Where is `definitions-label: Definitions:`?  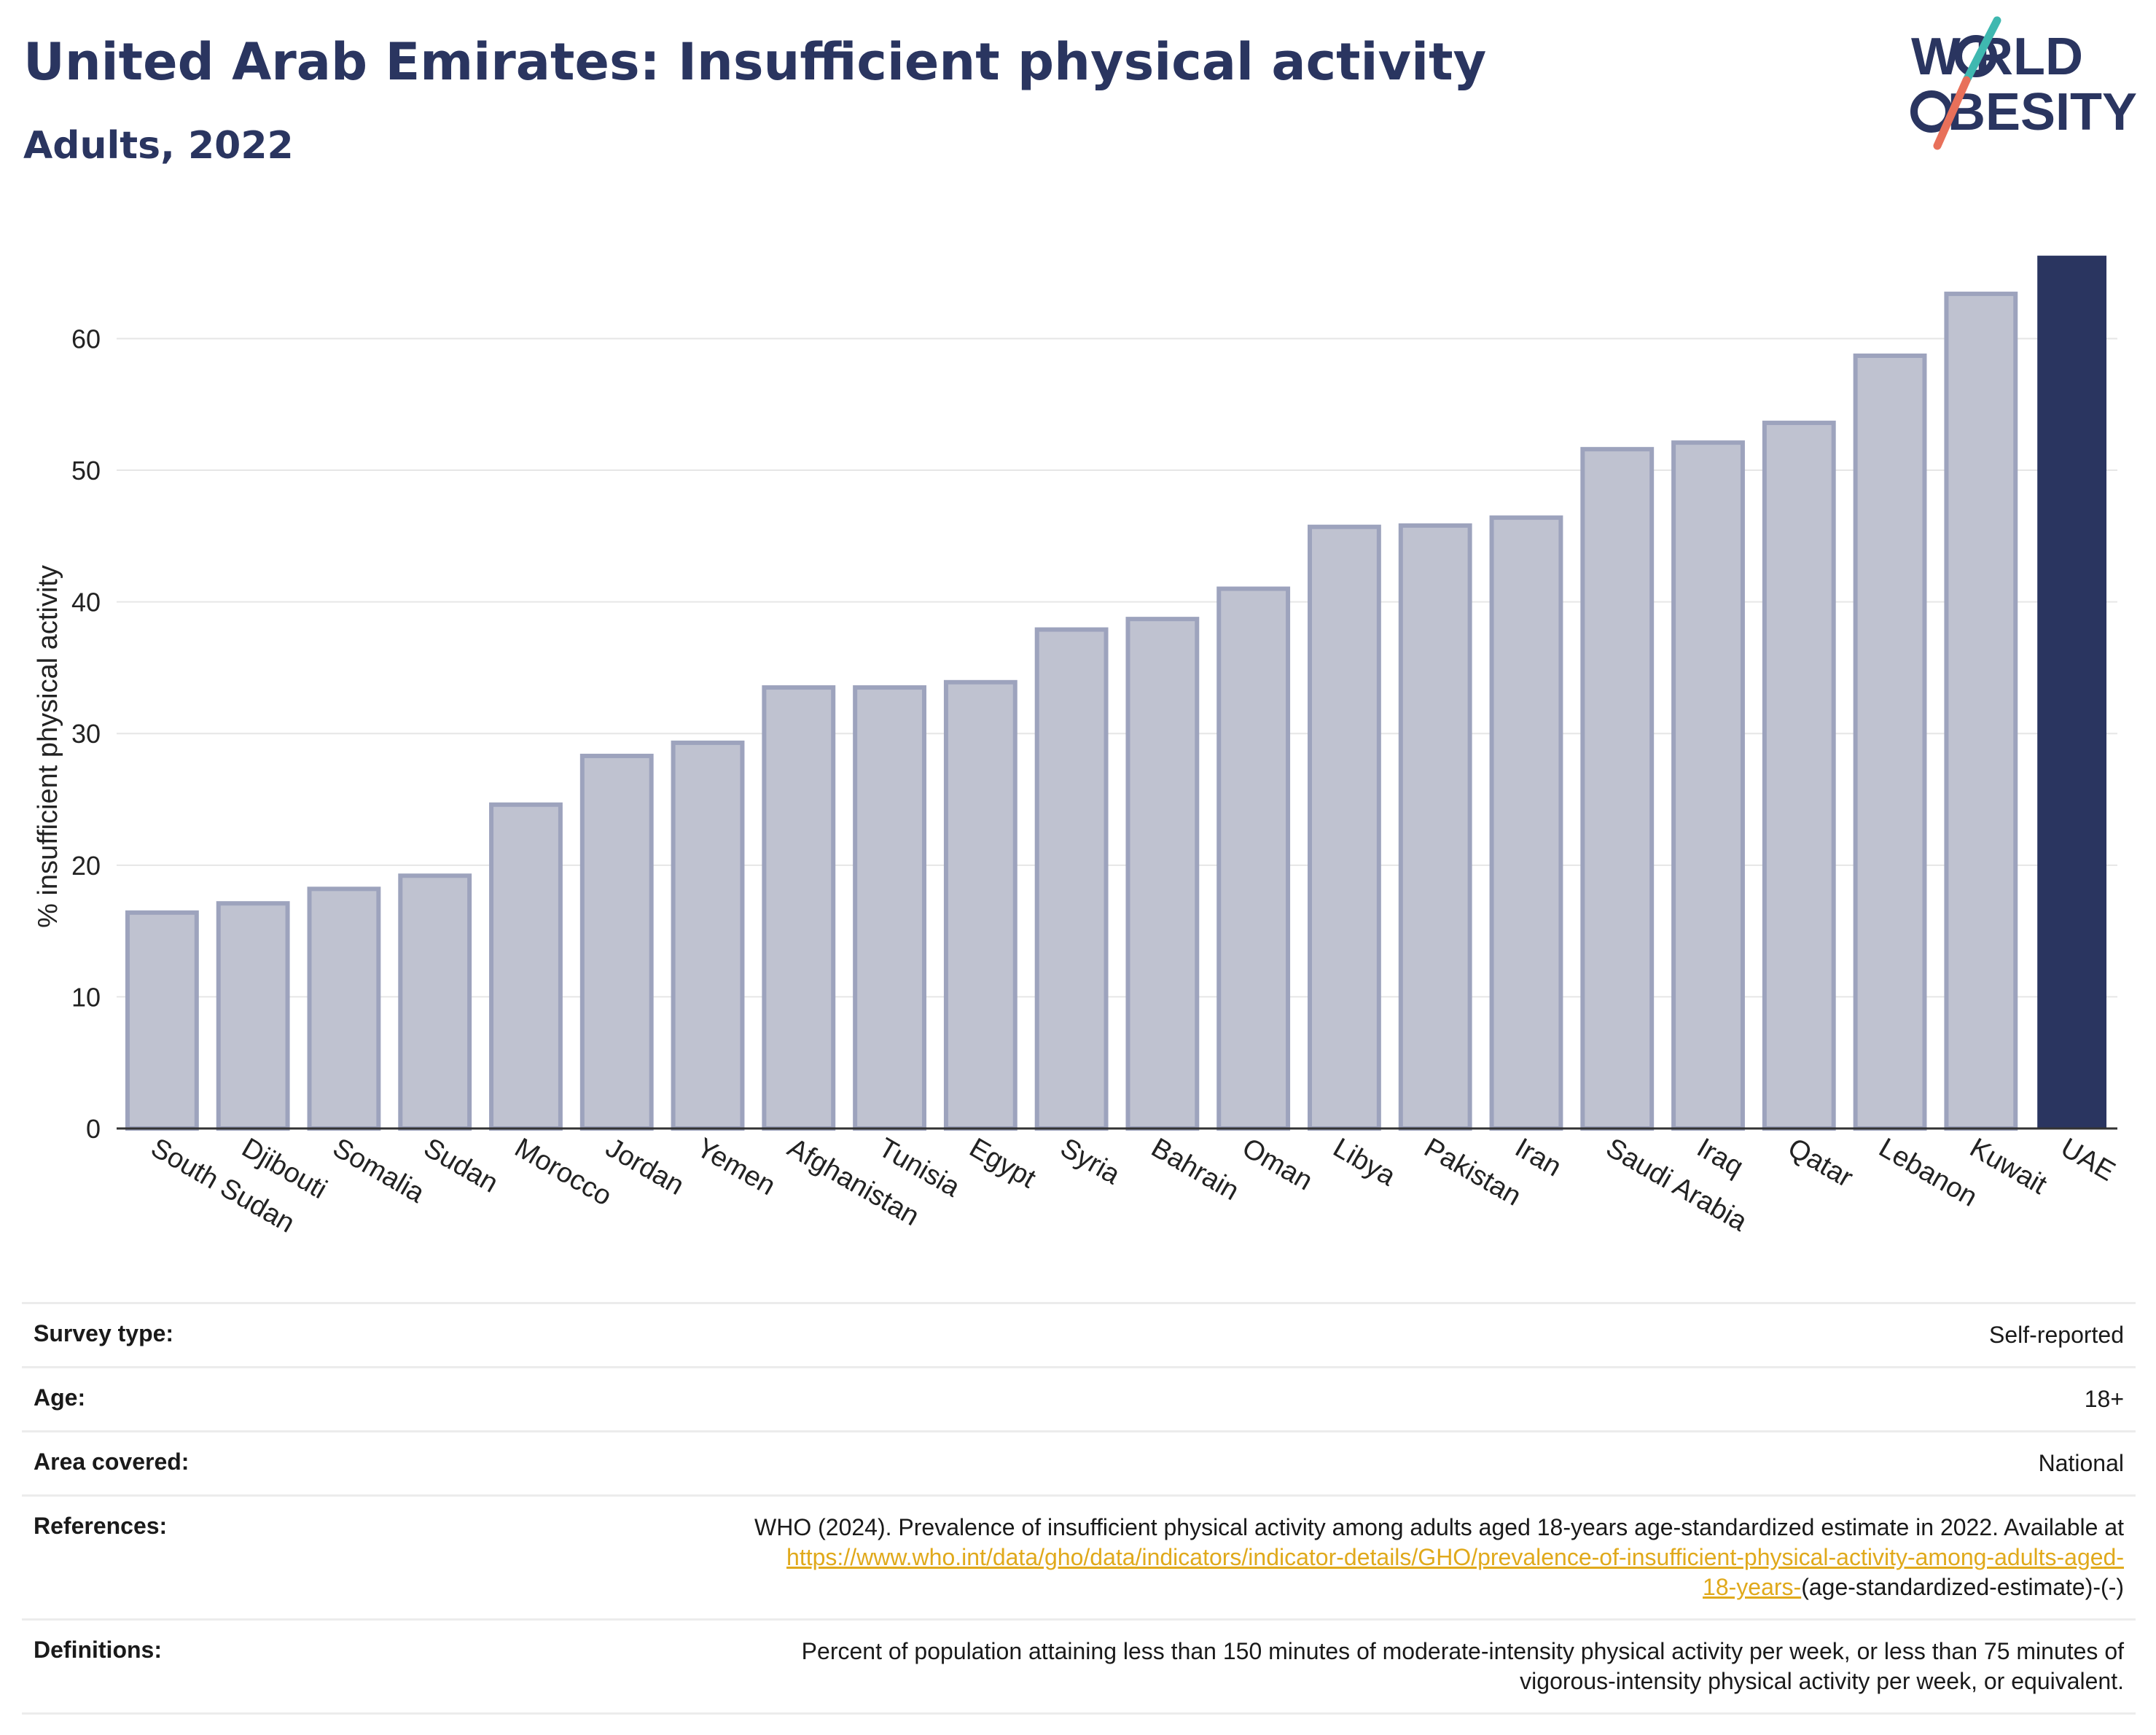 definitions-label: Definitions: is located at coordinates (98, 1650).